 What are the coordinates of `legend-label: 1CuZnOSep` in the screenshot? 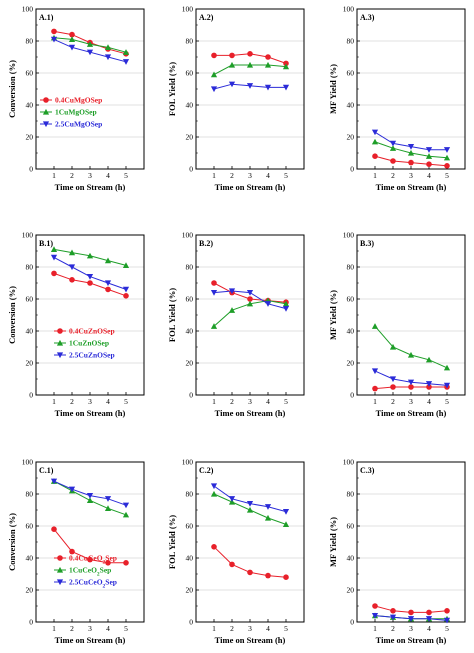 It's located at (89, 343).